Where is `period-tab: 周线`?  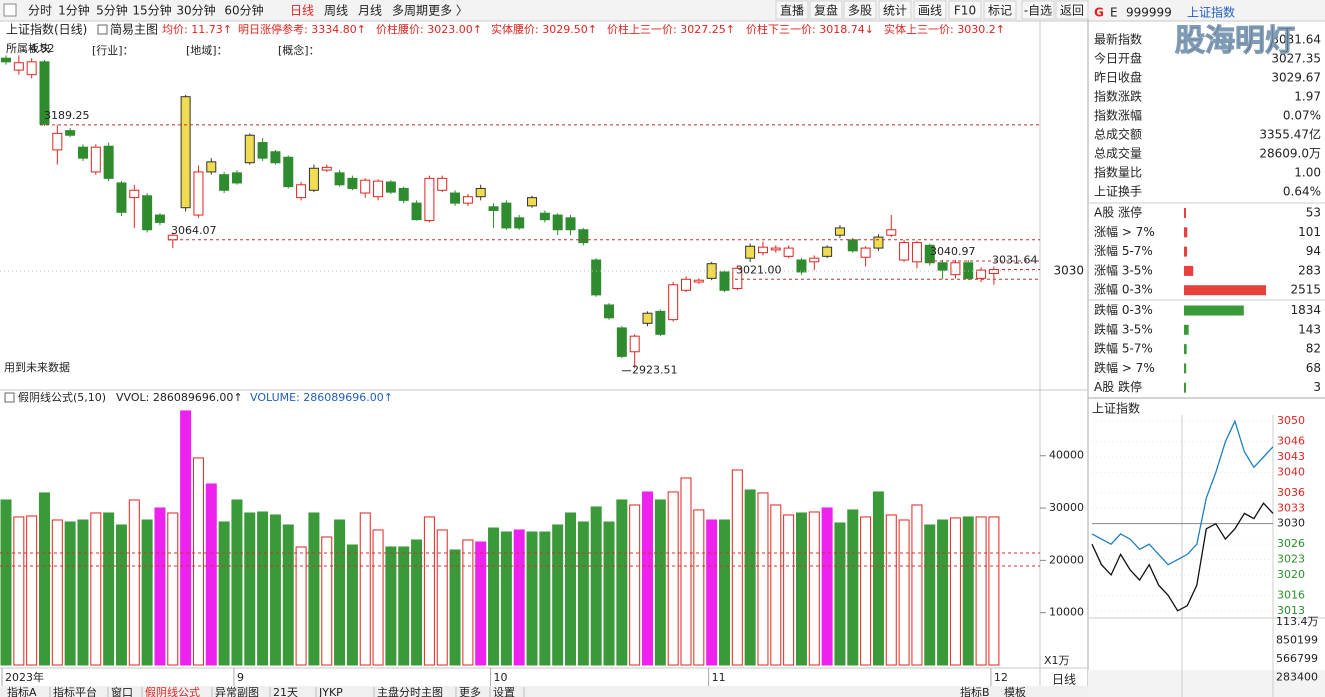
period-tab: 周线 is located at coordinates (336, 11).